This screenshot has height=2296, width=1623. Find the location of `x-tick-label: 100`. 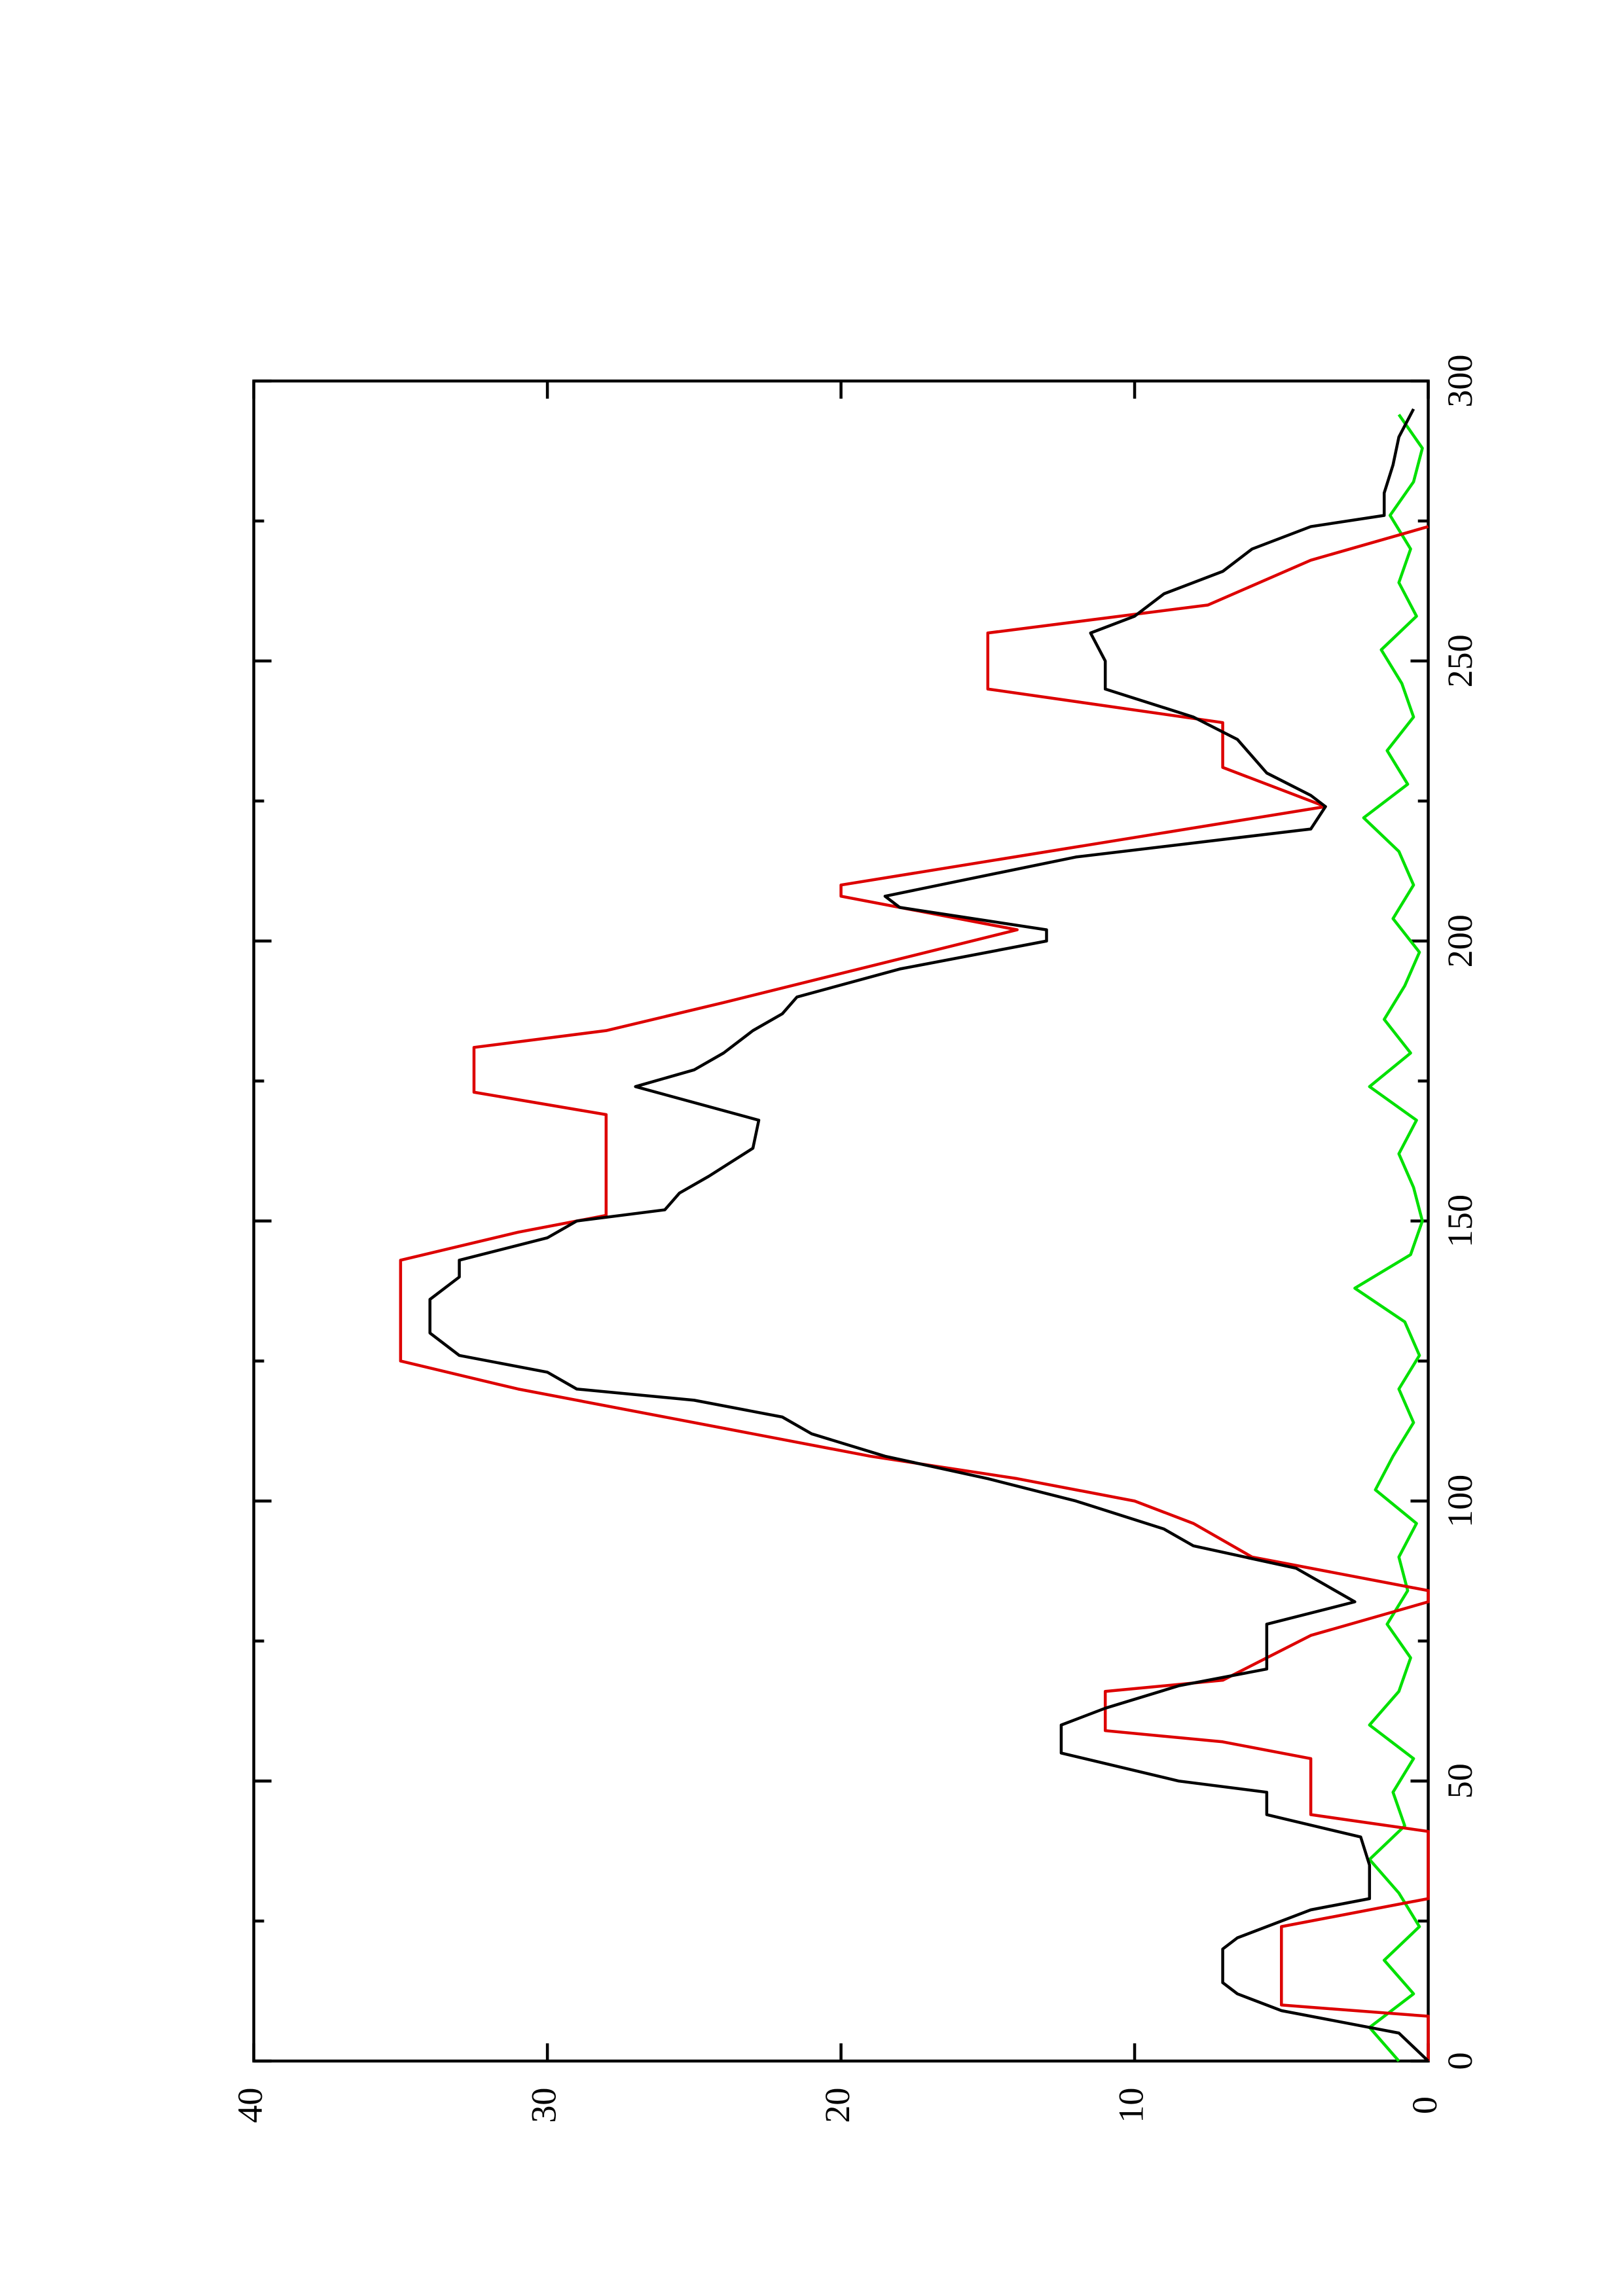

x-tick-label: 100 is located at coordinates (1460, 1501).